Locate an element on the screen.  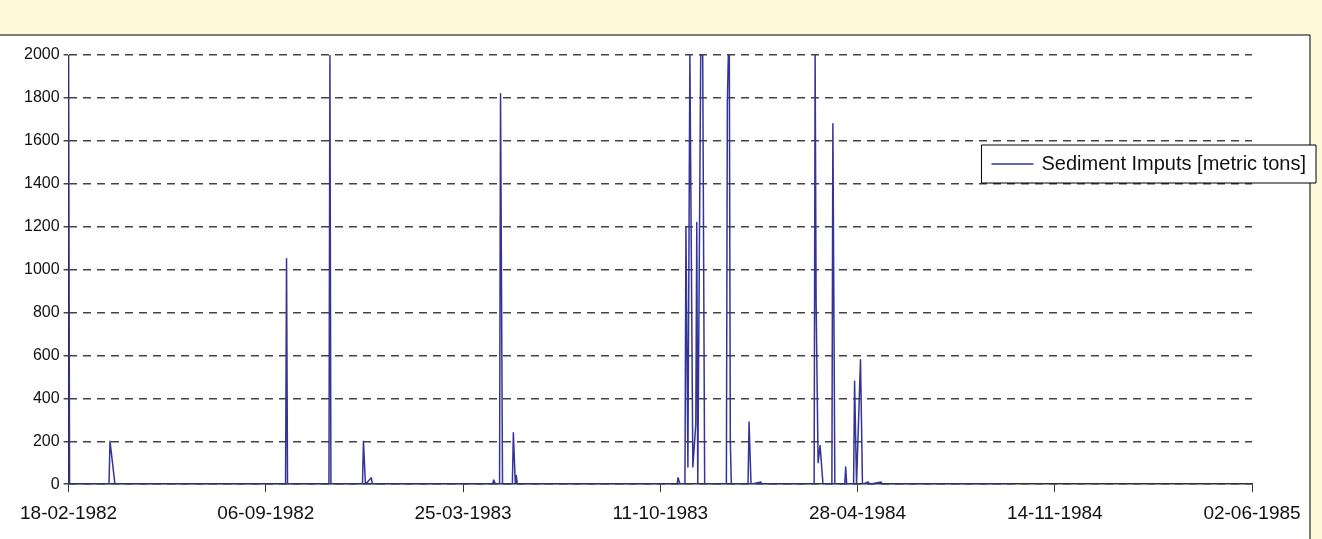
y-tick-label: 1200 is located at coordinates (42, 226).